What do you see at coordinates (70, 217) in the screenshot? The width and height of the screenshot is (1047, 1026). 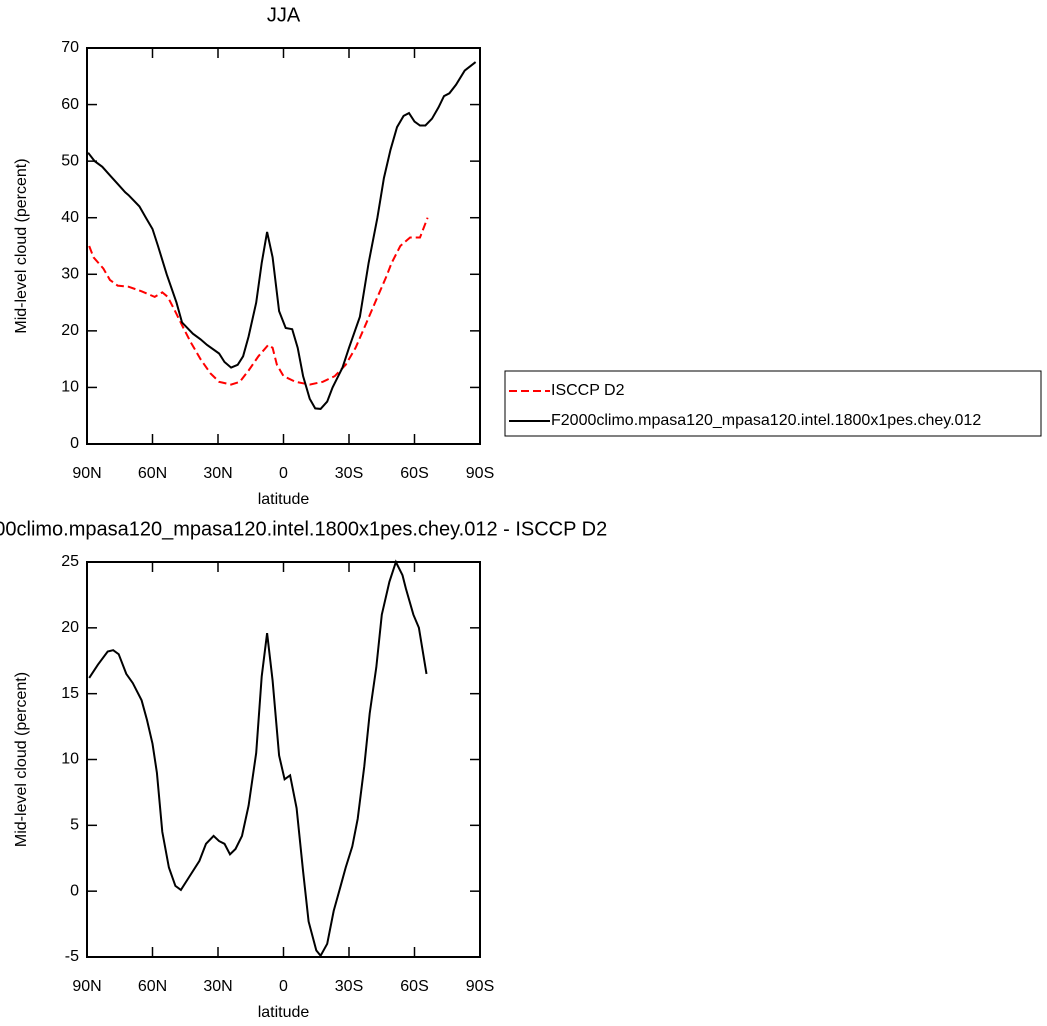 I see `y-tick-label: 40` at bounding box center [70, 217].